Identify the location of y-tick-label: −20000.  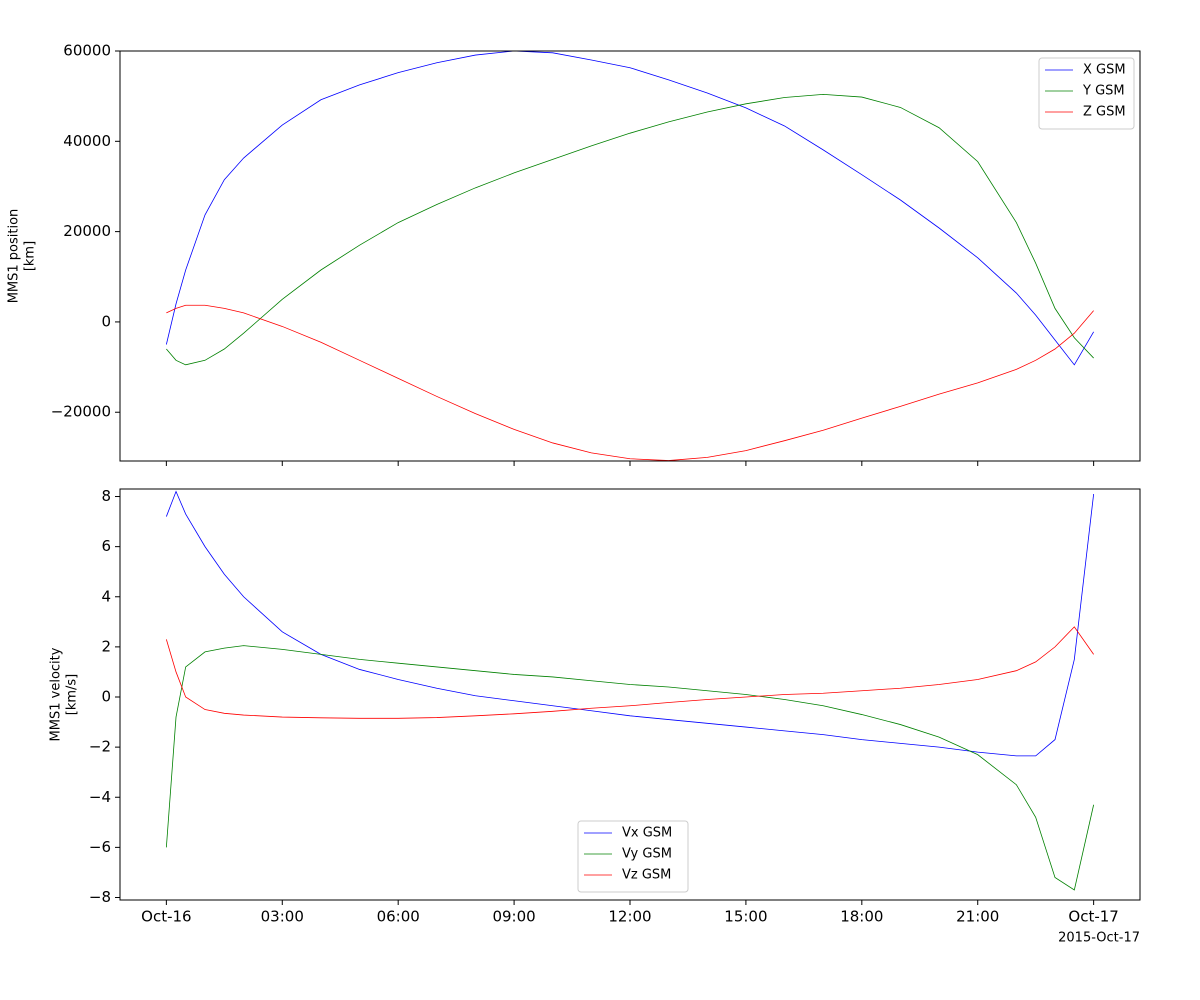
(81, 412).